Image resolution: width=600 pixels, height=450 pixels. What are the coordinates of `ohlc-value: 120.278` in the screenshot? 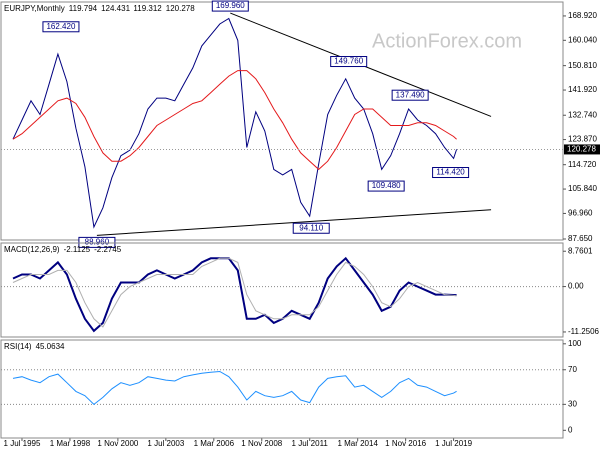 It's located at (180, 8).